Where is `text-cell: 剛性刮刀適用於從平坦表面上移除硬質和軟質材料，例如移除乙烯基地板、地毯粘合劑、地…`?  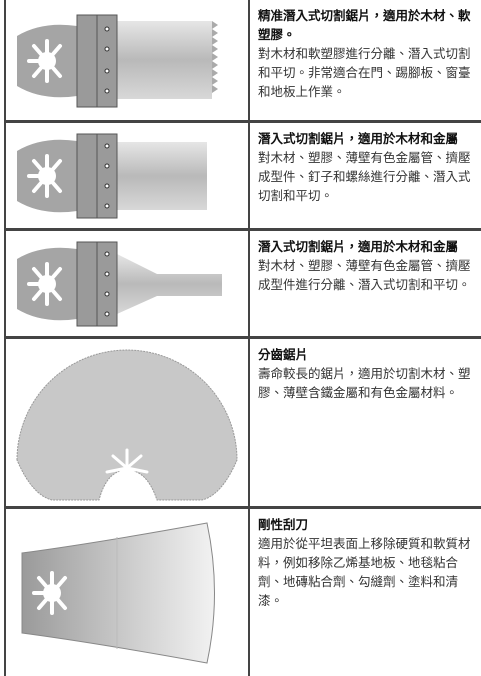
text-cell: 剛性刮刀適用於從平坦表面上移除硬質和軟質材料，例如移除乙烯基地板、地毯粘合劑、地… is located at coordinates (365, 592).